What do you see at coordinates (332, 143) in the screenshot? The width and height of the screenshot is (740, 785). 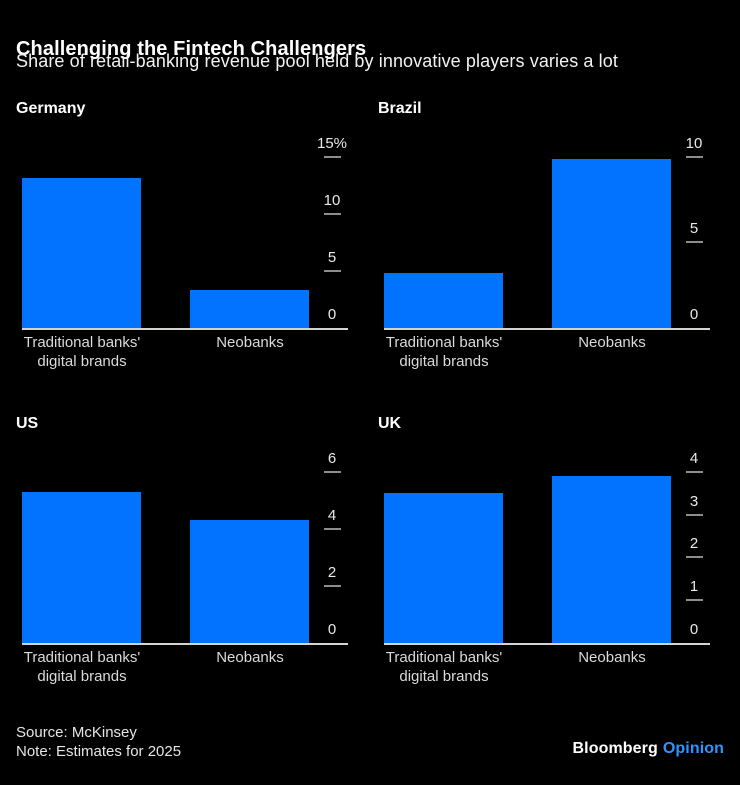 I see `y-tick-label: 15%` at bounding box center [332, 143].